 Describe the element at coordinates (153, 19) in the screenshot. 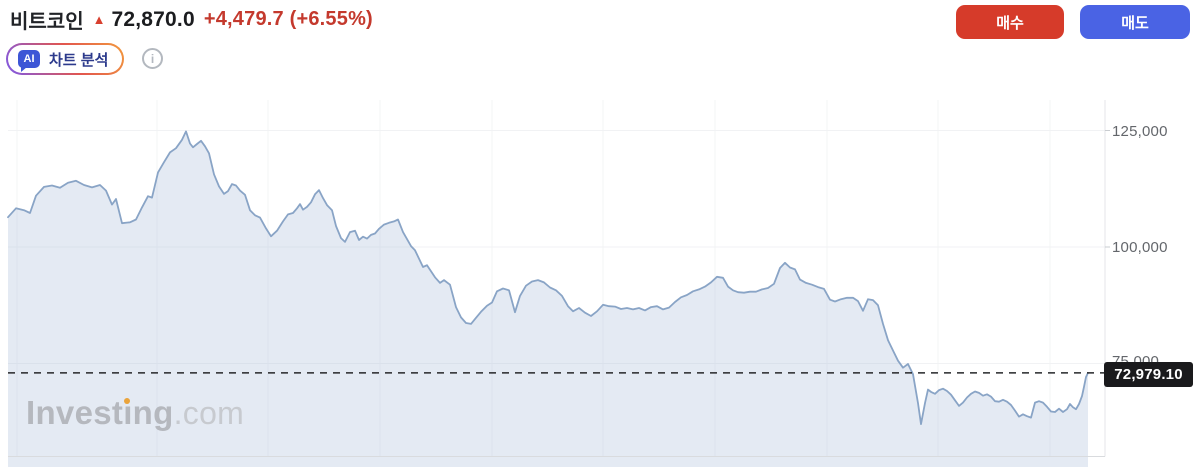

I see `last-price: 72,870.0` at that location.